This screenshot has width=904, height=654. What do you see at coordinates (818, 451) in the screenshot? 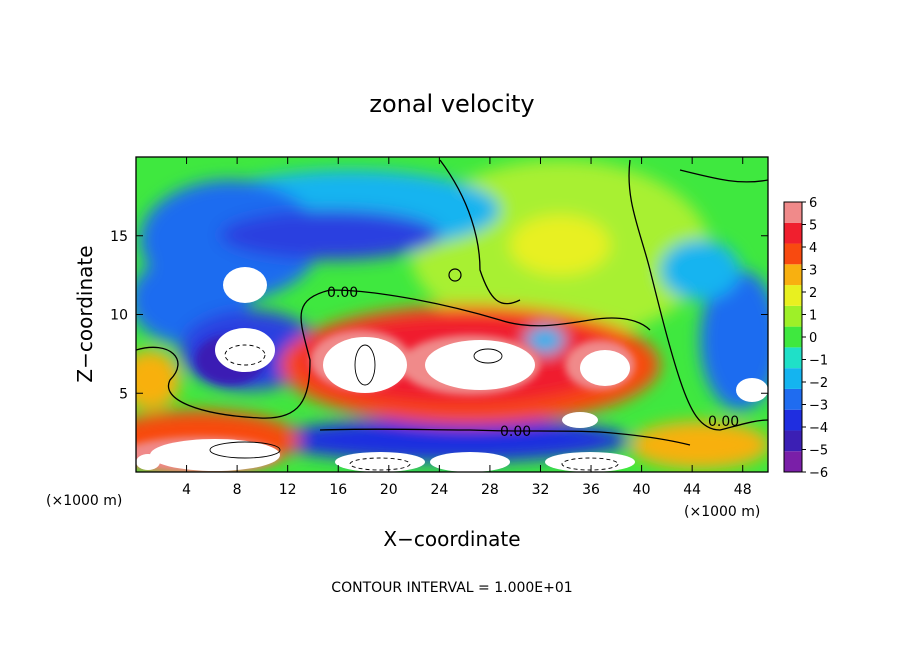
I see `colorbar-tick-label: −5` at bounding box center [818, 451].